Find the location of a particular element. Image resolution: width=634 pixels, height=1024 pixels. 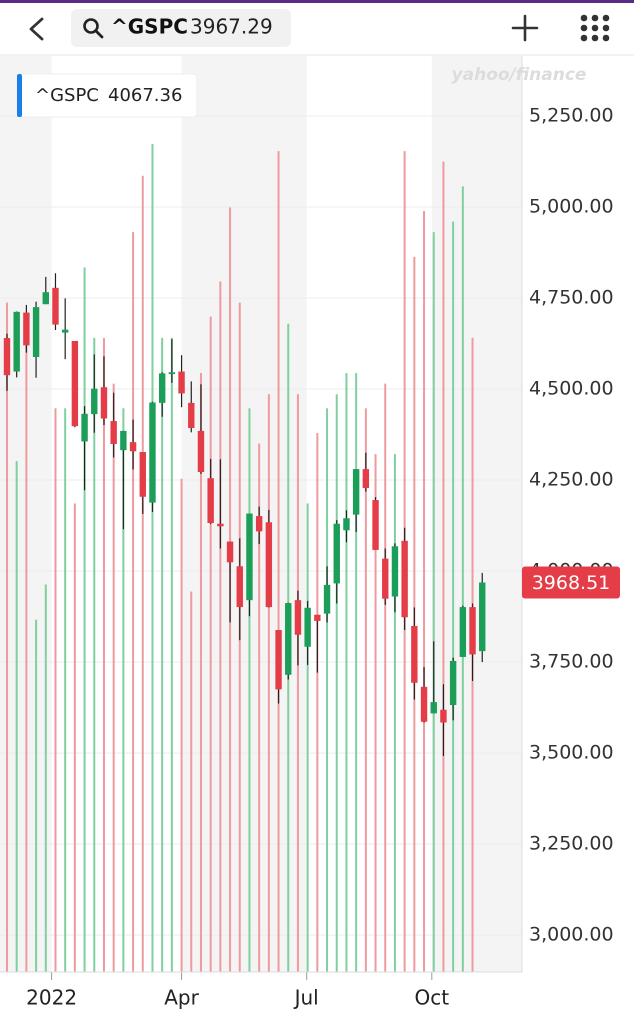

y-tick-label: 5,000.00 is located at coordinates (571, 207).